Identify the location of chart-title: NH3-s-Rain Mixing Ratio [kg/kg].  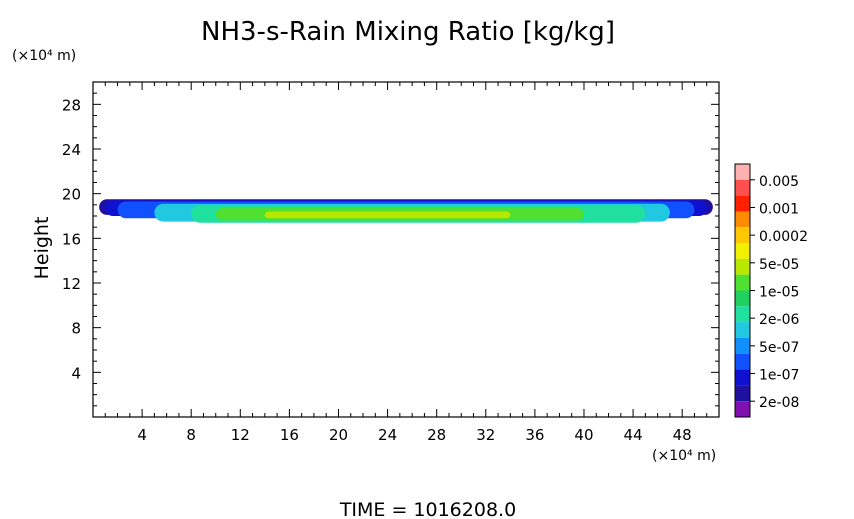
(408, 32).